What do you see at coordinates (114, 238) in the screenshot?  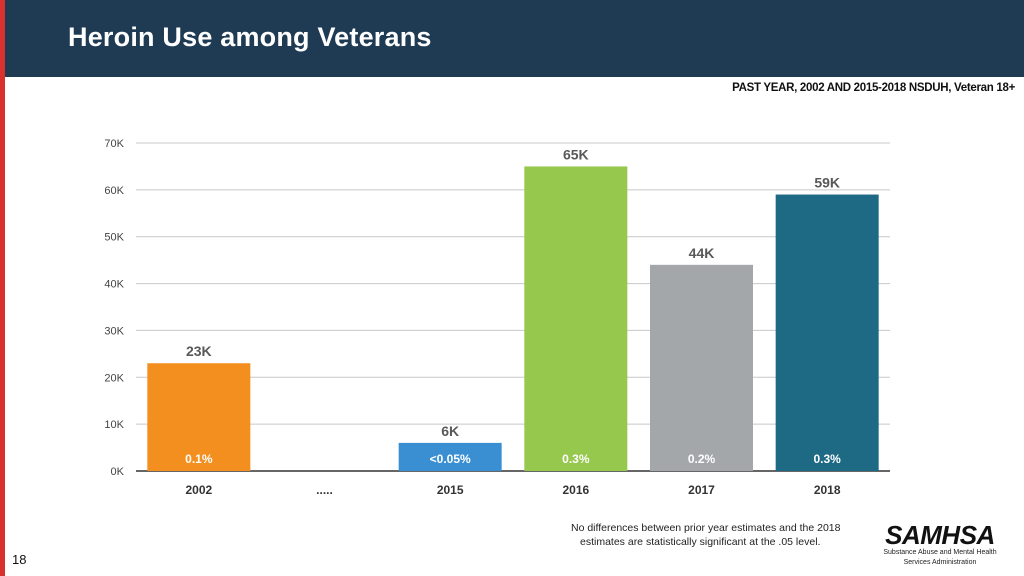 I see `y-tick-label: 50K` at bounding box center [114, 238].